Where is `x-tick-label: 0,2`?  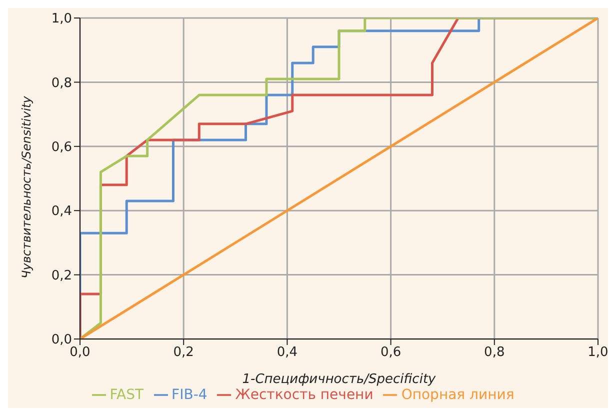 x-tick-label: 0,2 is located at coordinates (183, 352).